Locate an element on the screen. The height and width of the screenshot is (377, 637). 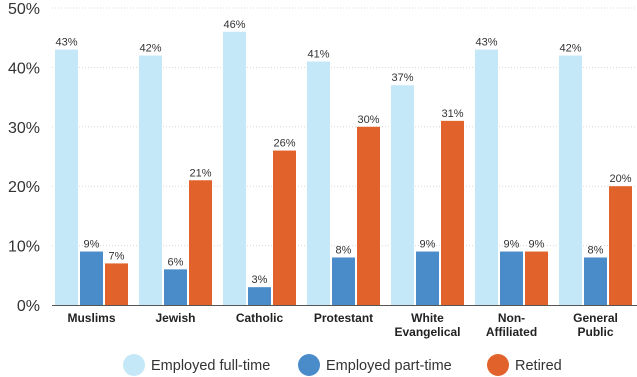
bar-non-affiliated-employed-full-time is located at coordinates (486, 177).